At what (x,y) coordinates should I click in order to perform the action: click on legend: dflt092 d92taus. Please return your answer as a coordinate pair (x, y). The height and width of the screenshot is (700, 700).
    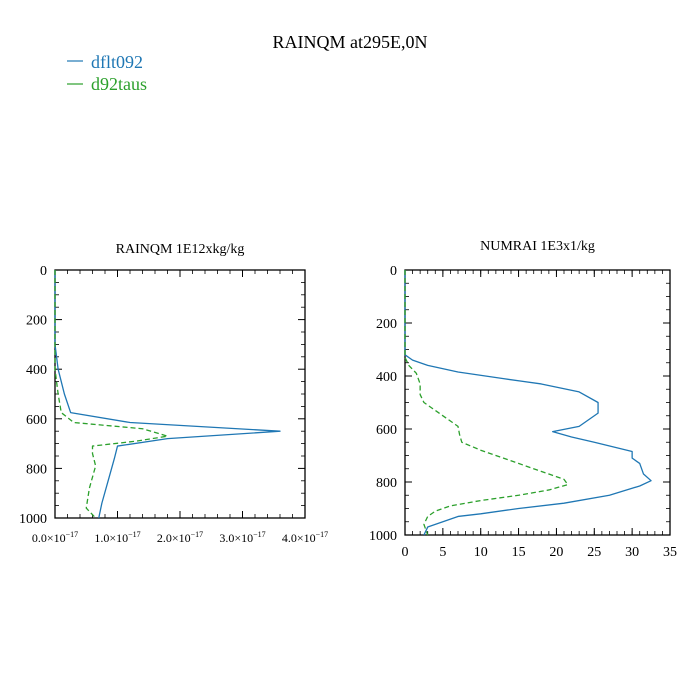
    Looking at the image, I should click on (107, 73).